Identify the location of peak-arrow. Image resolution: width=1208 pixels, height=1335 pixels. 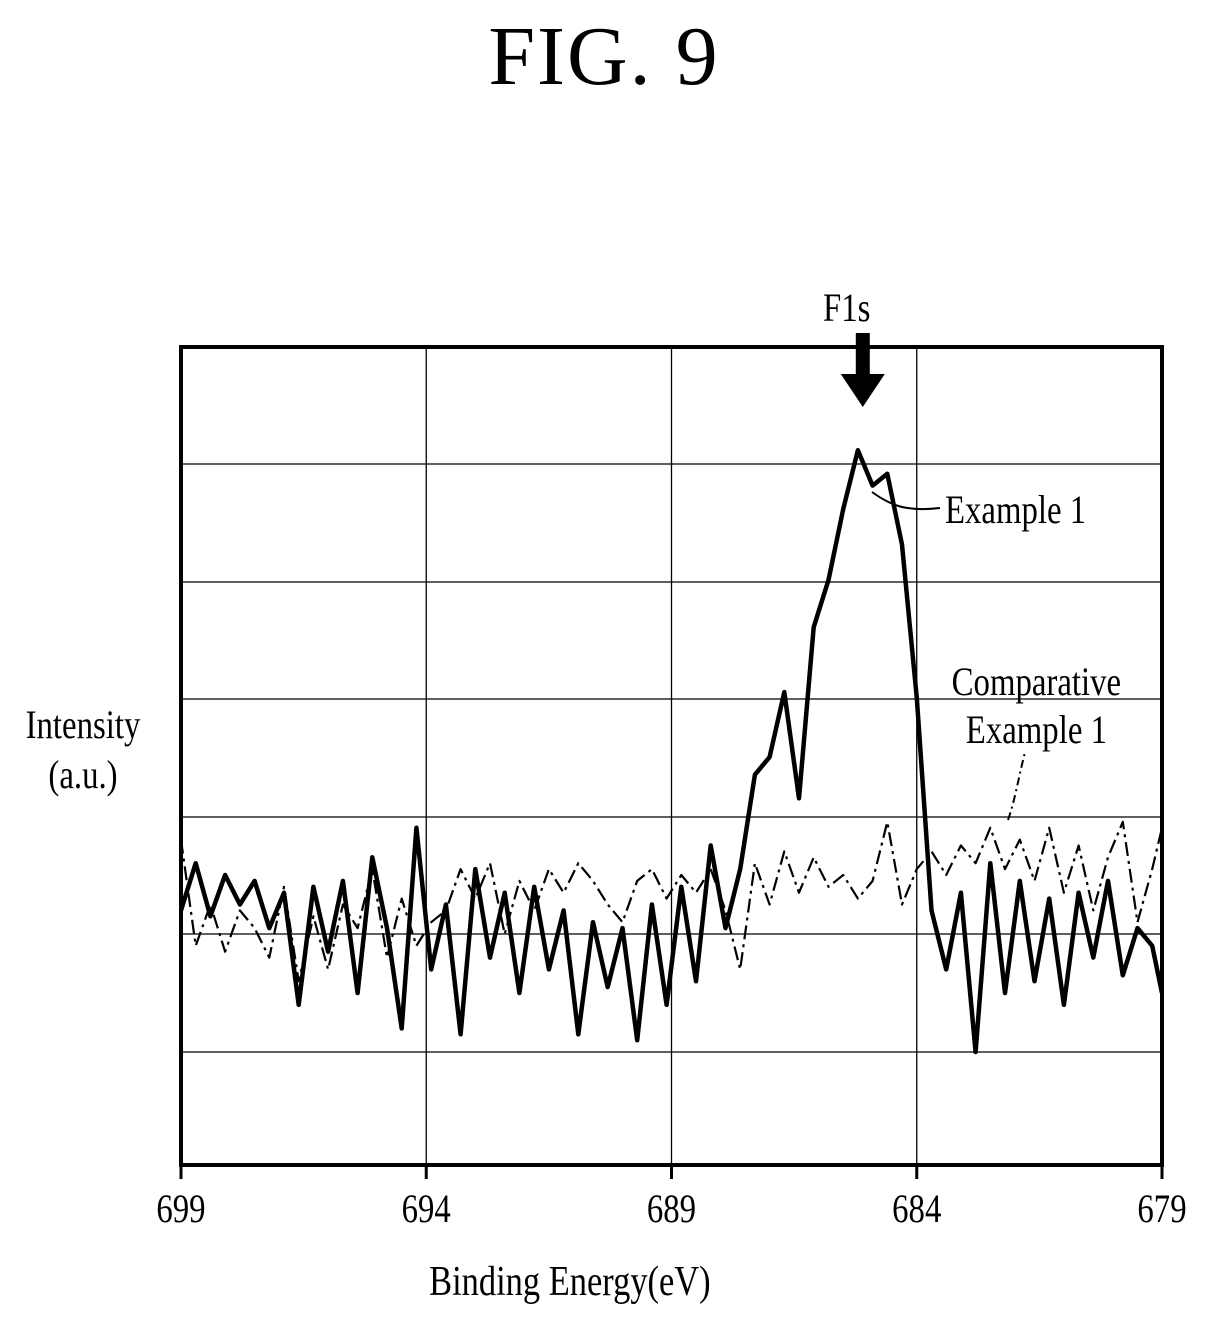
(862, 370).